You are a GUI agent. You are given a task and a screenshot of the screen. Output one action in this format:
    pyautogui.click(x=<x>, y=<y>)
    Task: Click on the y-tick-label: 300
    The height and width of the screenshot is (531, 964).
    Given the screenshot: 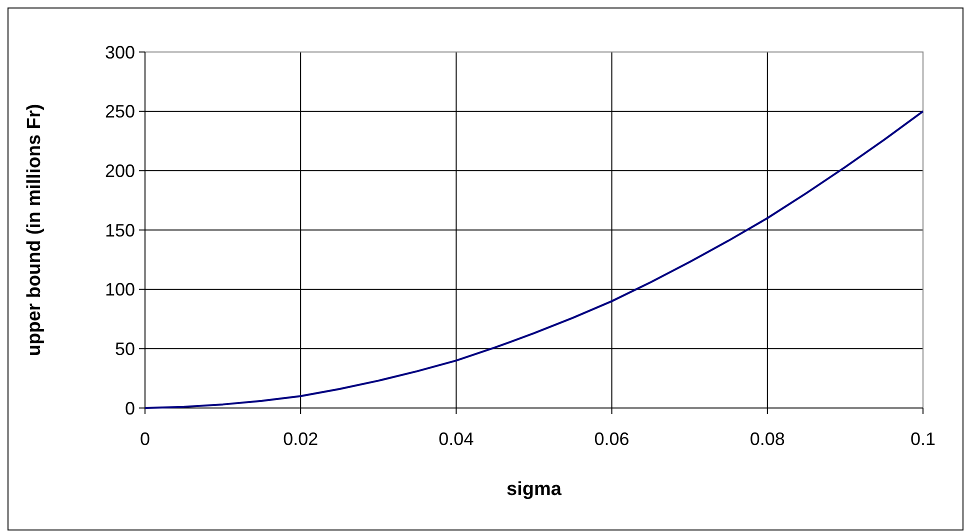 What is the action you would take?
    pyautogui.click(x=119, y=52)
    